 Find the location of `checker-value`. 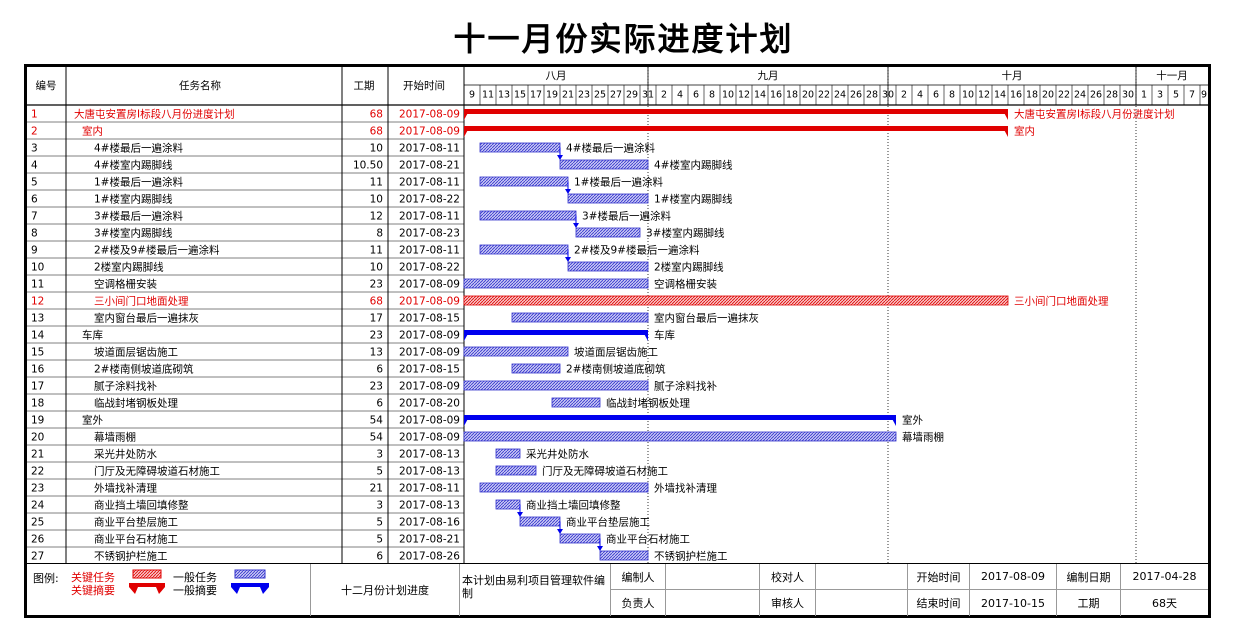

checker-value is located at coordinates (862, 577).